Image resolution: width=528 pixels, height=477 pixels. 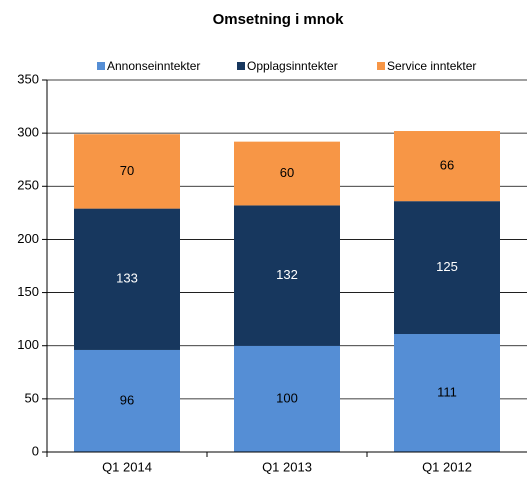 What do you see at coordinates (28, 185) in the screenshot?
I see `y-tick-label: 250` at bounding box center [28, 185].